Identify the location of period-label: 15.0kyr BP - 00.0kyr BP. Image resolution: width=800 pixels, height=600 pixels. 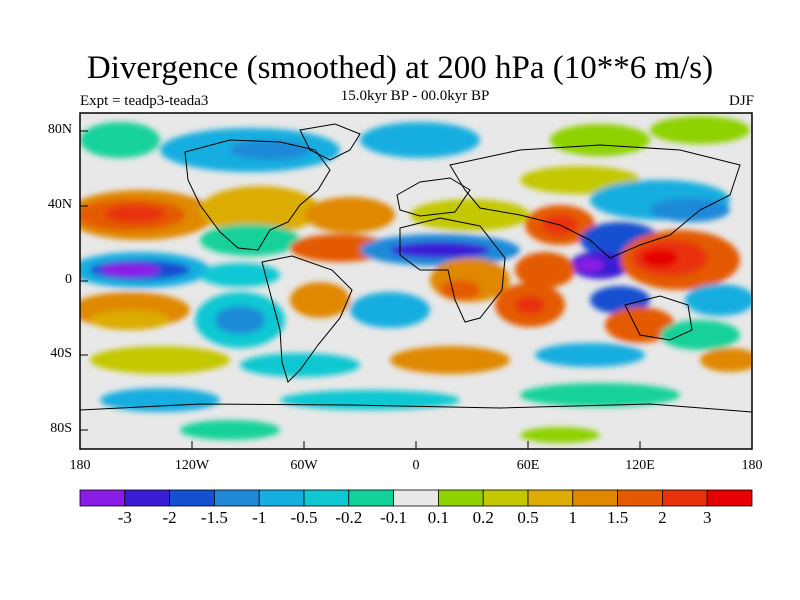
(415, 96).